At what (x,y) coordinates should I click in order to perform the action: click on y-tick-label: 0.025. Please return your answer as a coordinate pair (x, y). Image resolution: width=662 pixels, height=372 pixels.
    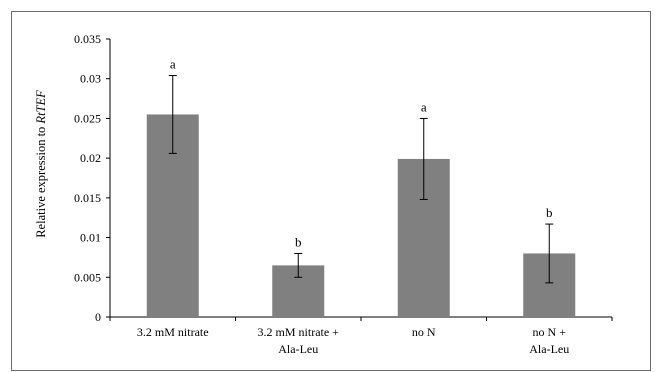
    Looking at the image, I should click on (87, 118).